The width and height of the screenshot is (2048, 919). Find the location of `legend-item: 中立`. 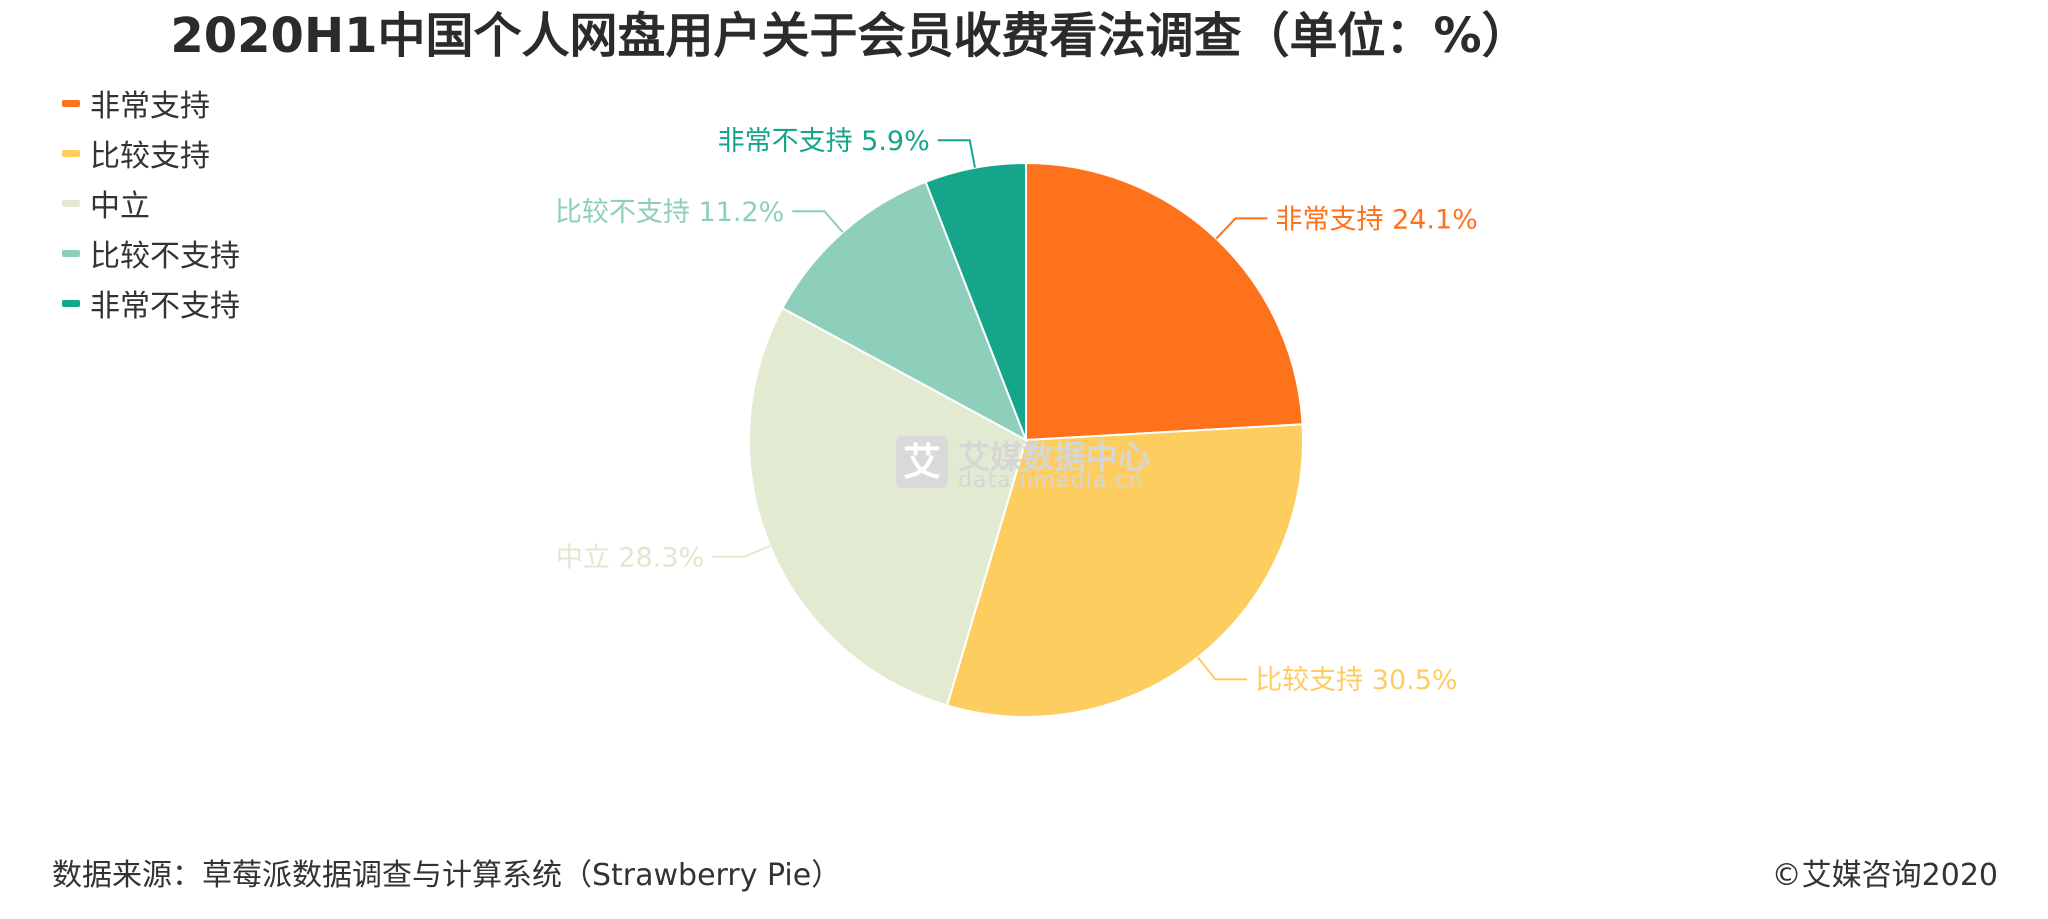

legend-item: 中立 is located at coordinates (151, 203).